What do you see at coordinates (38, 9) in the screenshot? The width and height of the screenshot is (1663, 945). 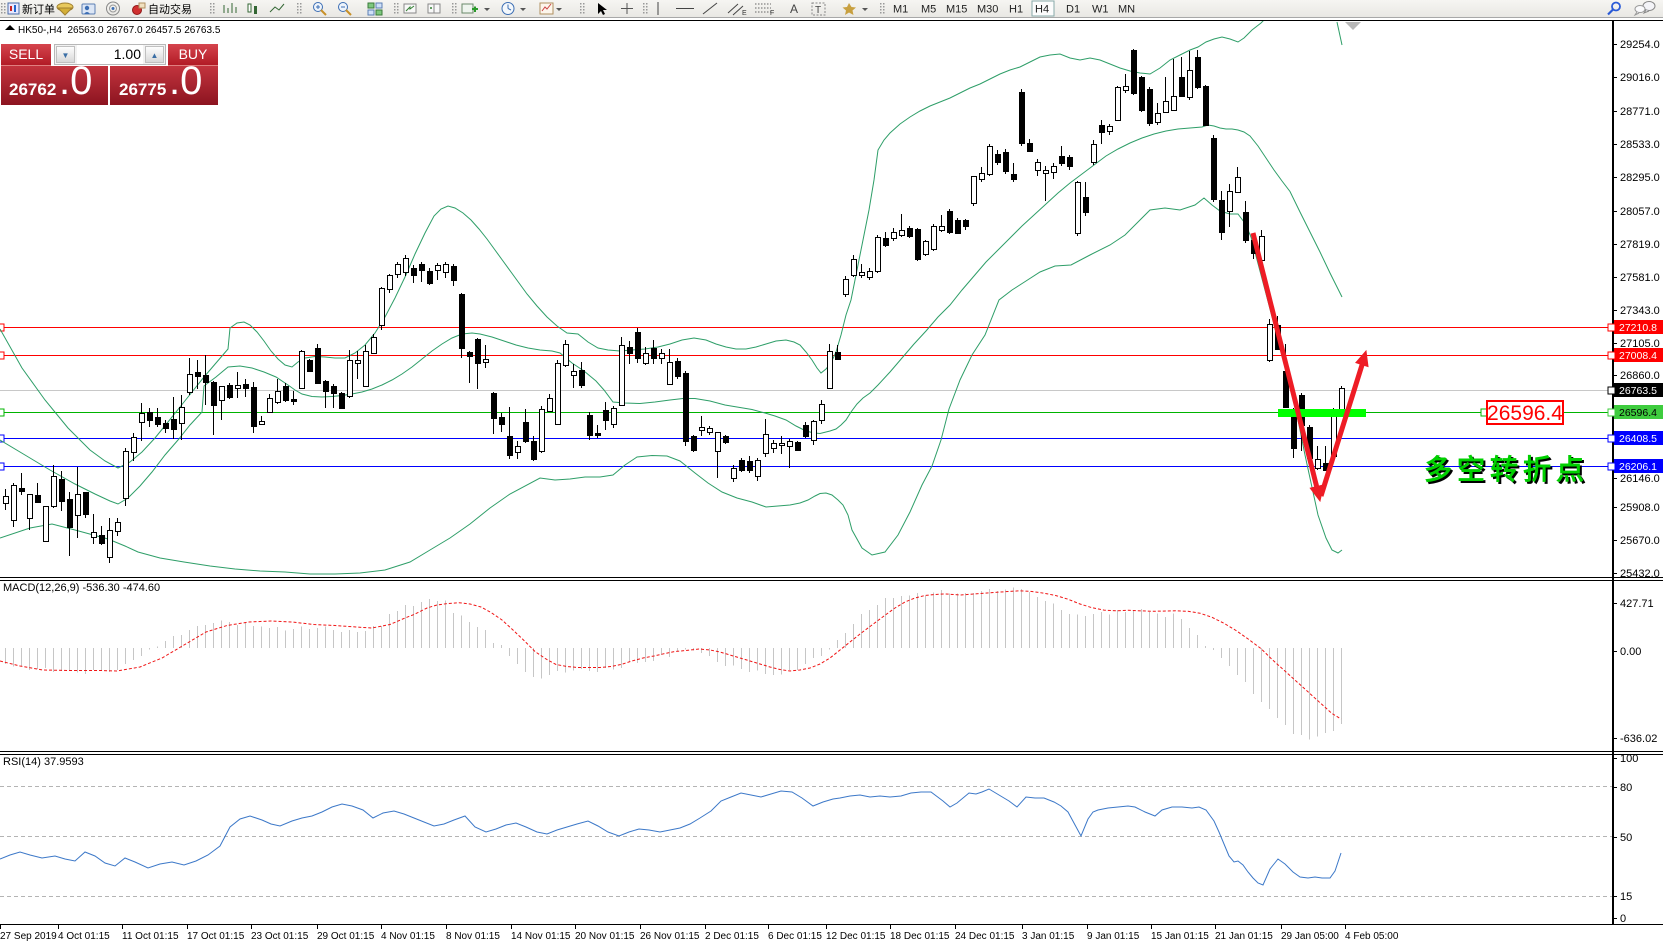 I see `svg-text: 新订单` at bounding box center [38, 9].